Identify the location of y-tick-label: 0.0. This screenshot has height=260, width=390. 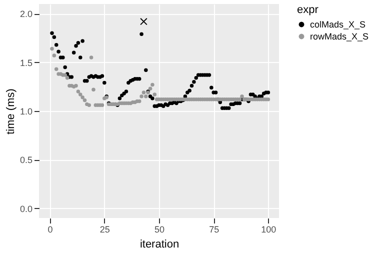
(26, 209).